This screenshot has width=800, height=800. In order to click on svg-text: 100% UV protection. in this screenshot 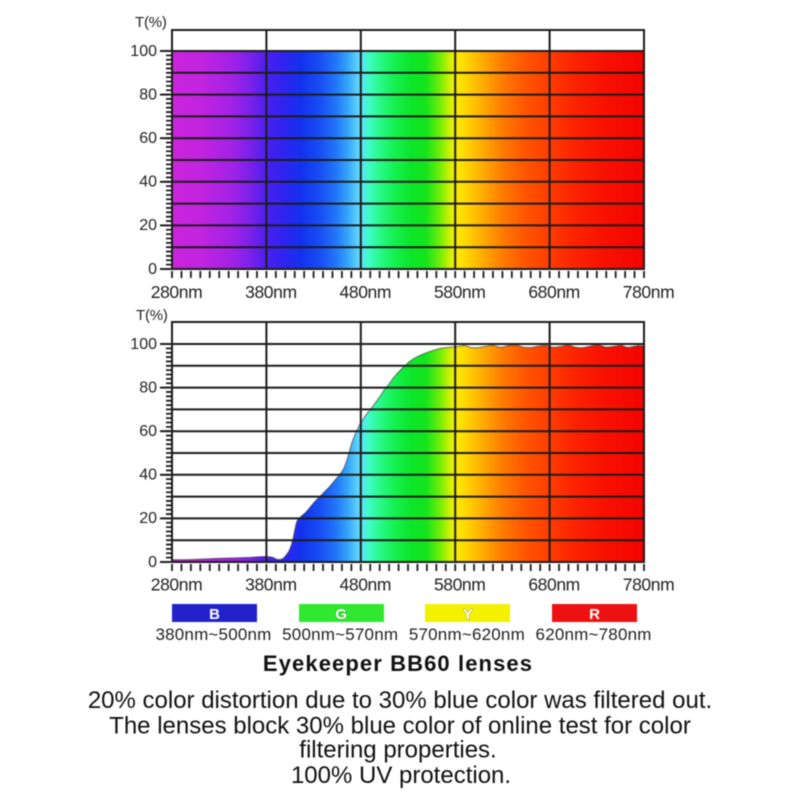, I will do `click(401, 775)`.